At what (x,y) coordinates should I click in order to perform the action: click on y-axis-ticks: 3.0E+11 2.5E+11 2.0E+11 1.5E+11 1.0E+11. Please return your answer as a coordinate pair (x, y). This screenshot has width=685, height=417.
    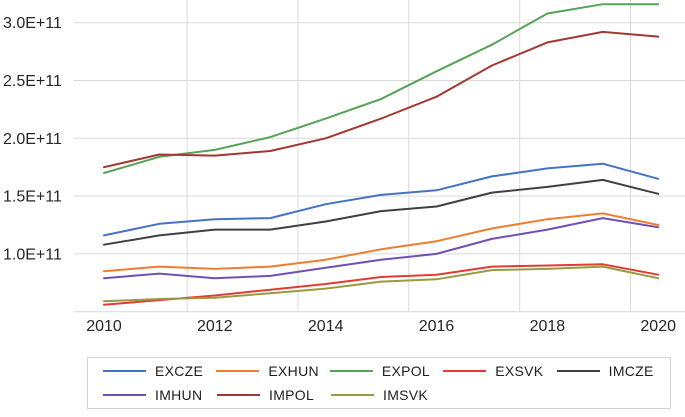
    Looking at the image, I should click on (32, 139).